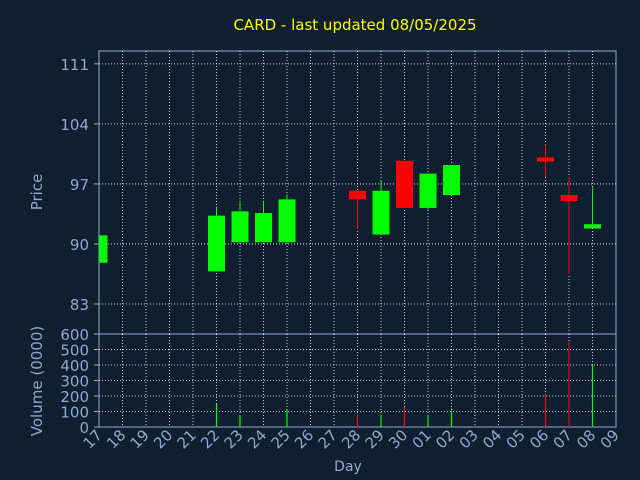  Describe the element at coordinates (74, 125) in the screenshot. I see `price-y-tick-label: 104` at that location.